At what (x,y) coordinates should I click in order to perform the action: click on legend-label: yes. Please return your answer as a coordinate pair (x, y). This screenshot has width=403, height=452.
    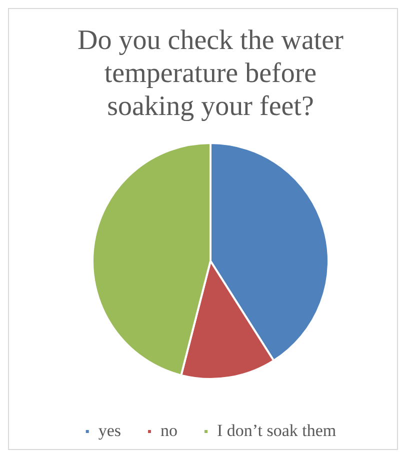
    Looking at the image, I should click on (110, 430).